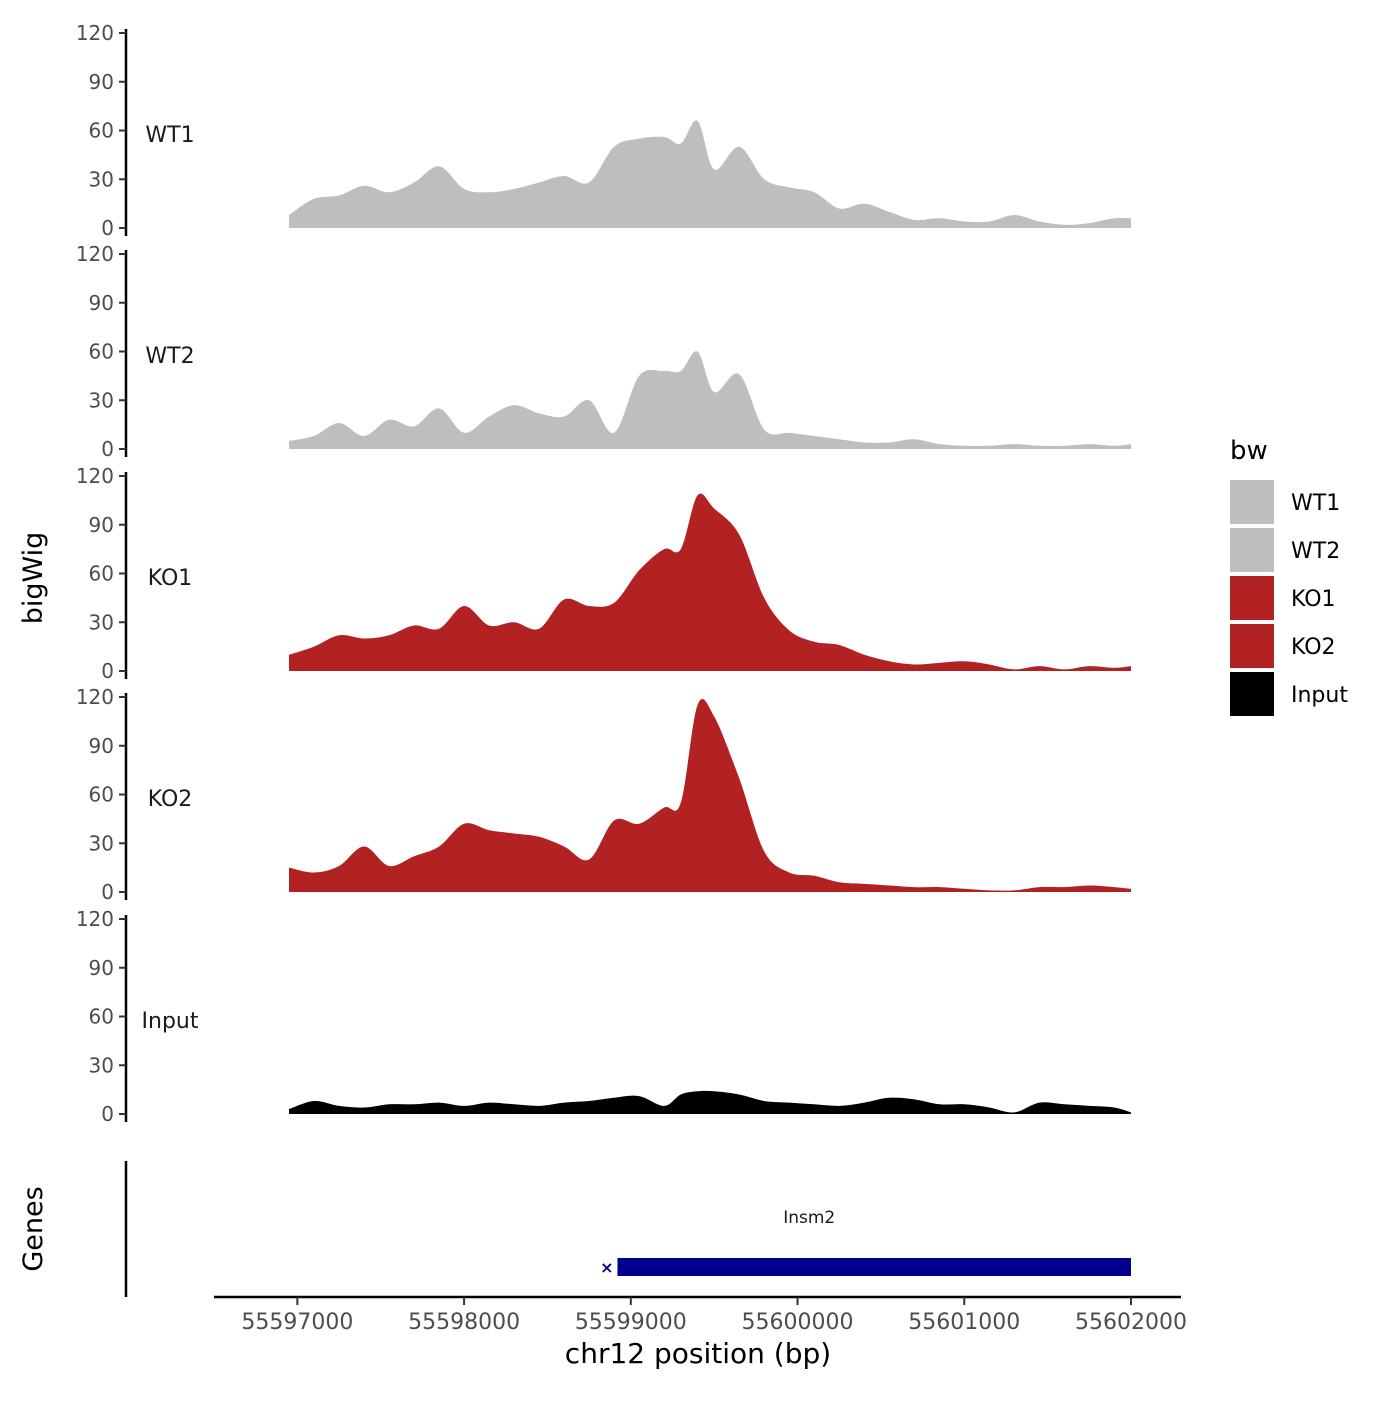 Image resolution: width=1400 pixels, height=1404 pixels. What do you see at coordinates (603, 1016) in the screenshot?
I see `track-panel-input: 0 30 60 90 120 Input` at bounding box center [603, 1016].